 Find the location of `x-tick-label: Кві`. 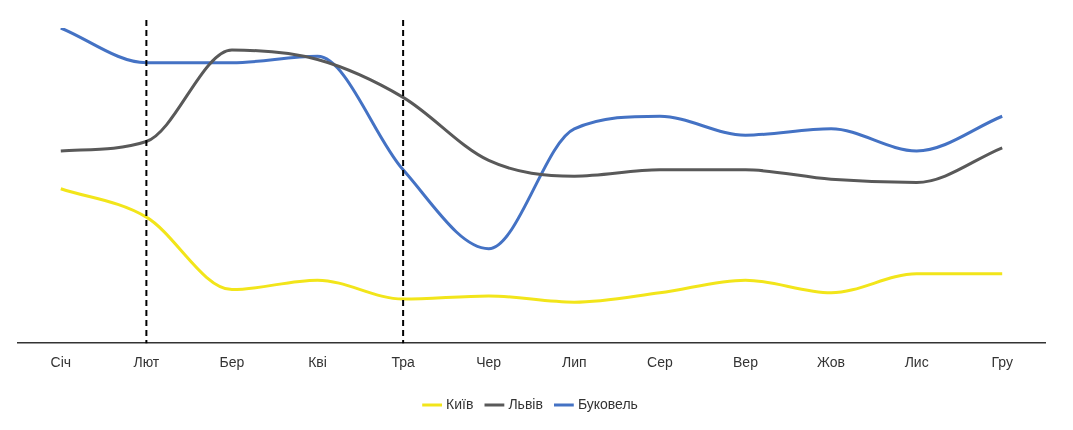

x-tick-label: Кві is located at coordinates (317, 362).